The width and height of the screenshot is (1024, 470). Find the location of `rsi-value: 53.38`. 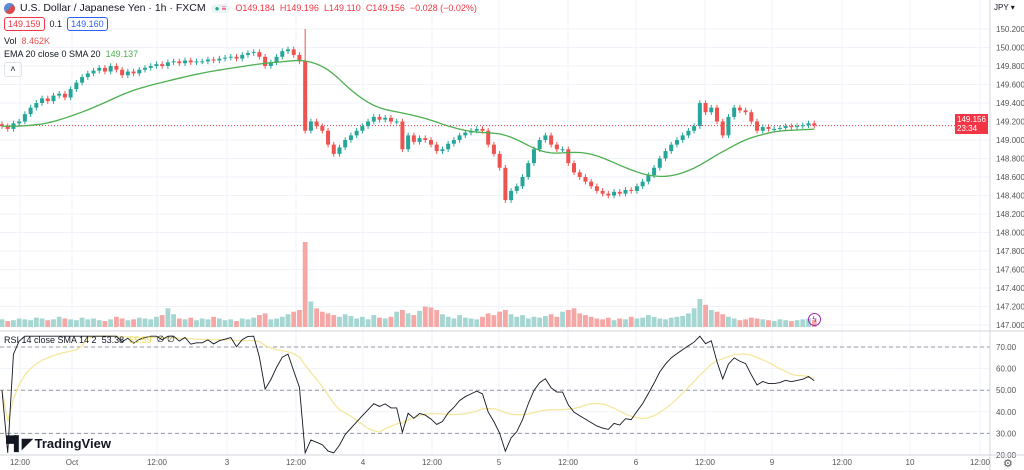

rsi-value: 53.38 is located at coordinates (113, 339).